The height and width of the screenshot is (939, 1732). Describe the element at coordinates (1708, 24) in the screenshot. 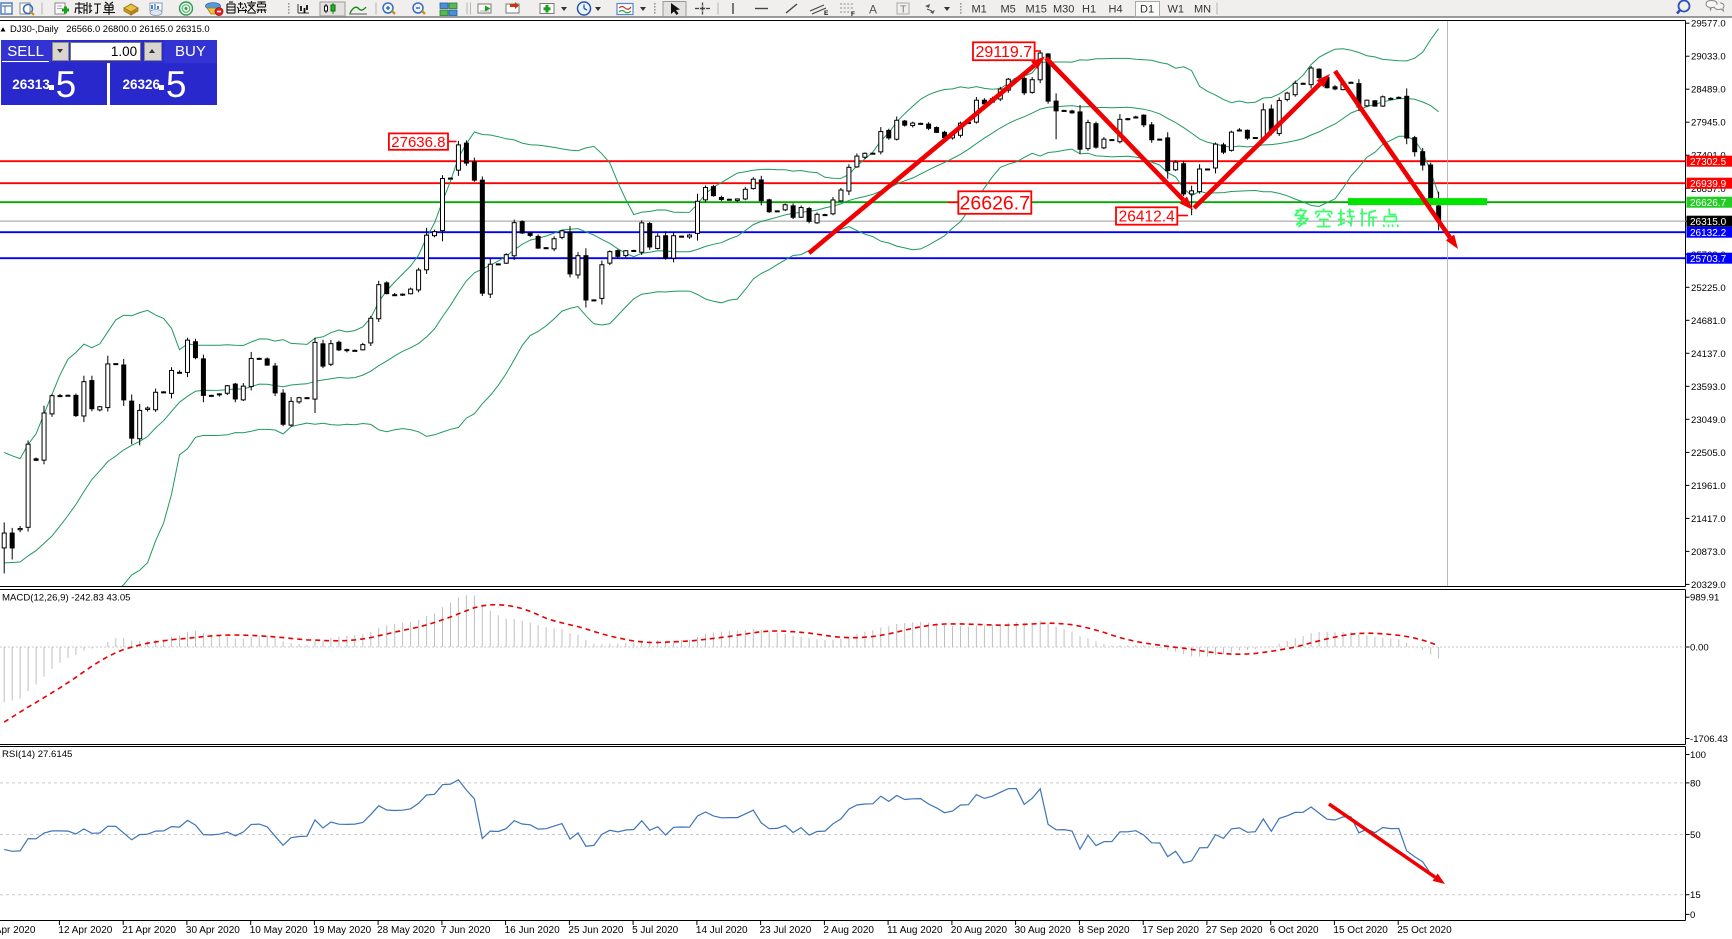

I see `svg-text: 29577.0` at that location.